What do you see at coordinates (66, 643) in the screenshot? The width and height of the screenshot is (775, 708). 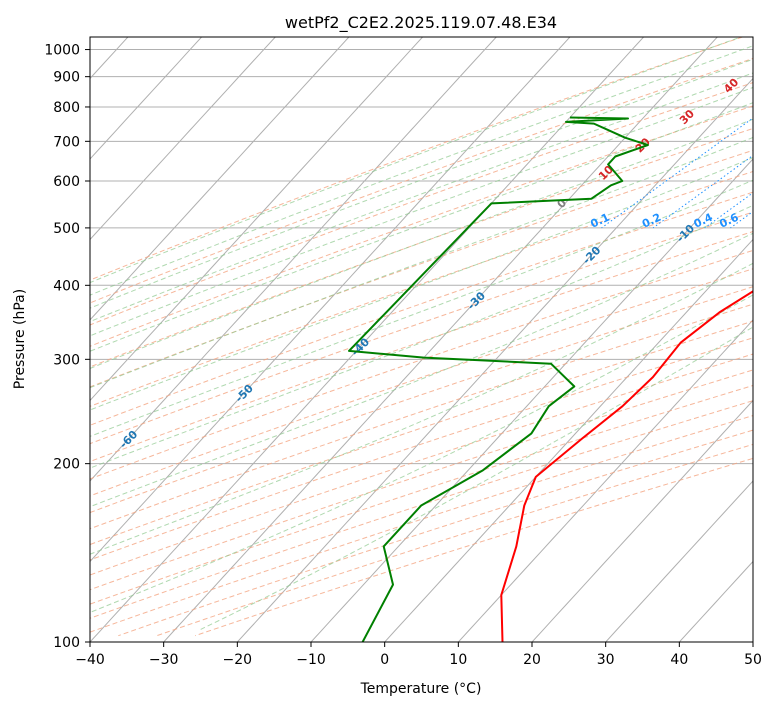 I see `y-tick-label: 100` at bounding box center [66, 643].